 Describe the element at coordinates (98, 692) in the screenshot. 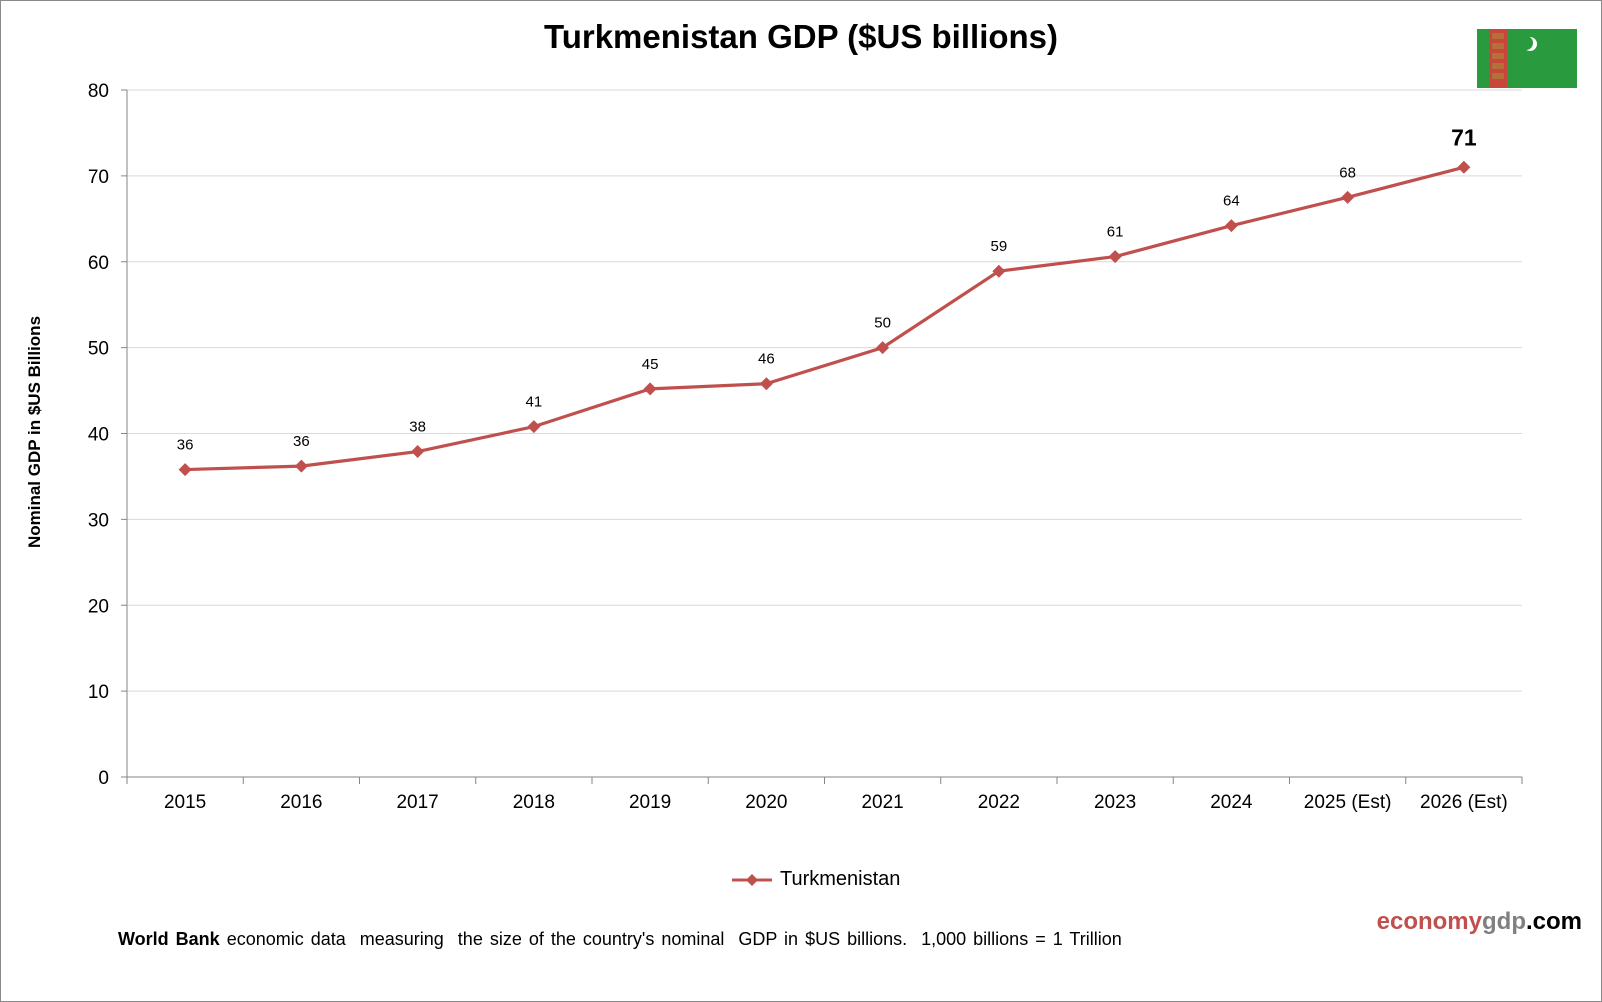

I see `y-tick-label: 10` at that location.